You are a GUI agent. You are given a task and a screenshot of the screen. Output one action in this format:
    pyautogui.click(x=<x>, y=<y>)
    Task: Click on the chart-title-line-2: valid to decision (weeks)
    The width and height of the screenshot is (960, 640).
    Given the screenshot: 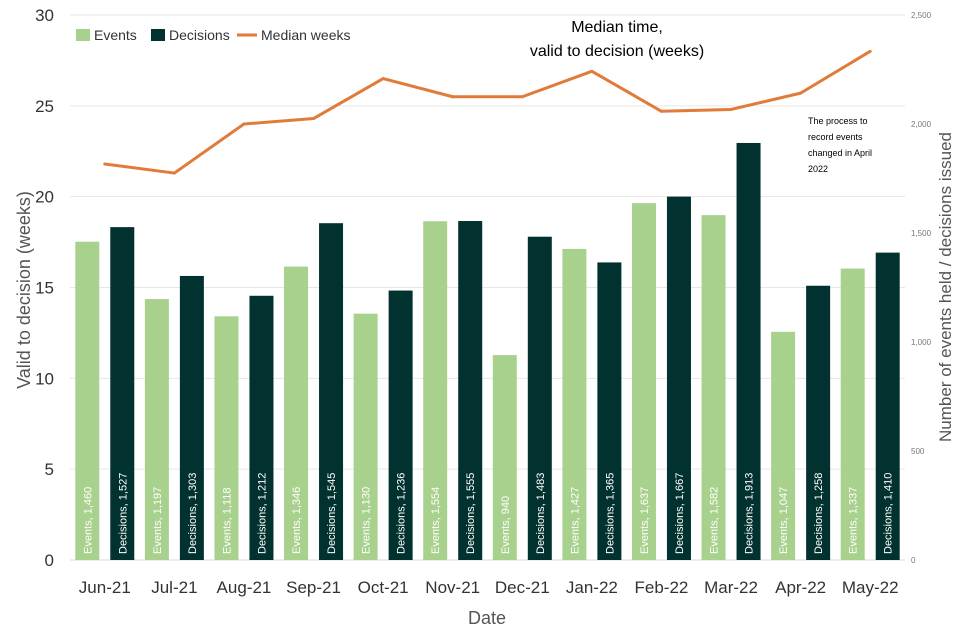 What is the action you would take?
    pyautogui.click(x=617, y=51)
    